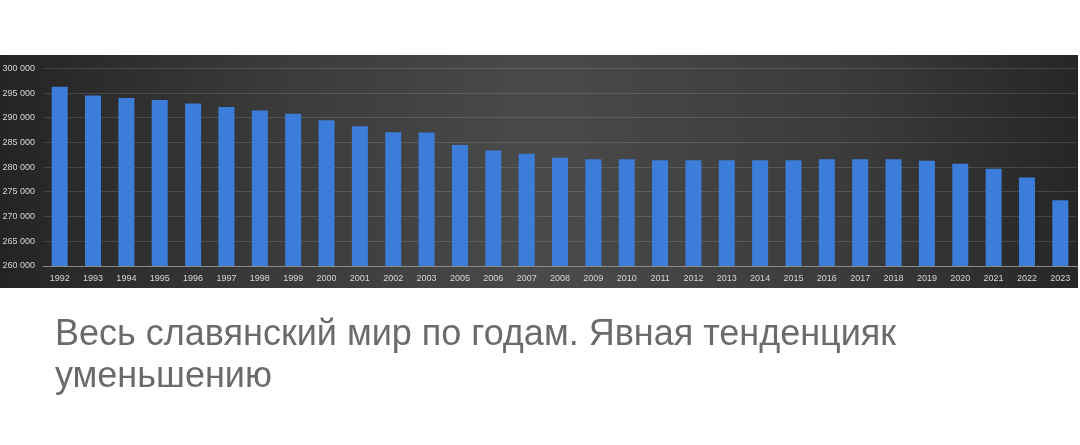 This screenshot has height=445, width=1080. Describe the element at coordinates (826, 277) in the screenshot. I see `x-tick-label: 2016` at that location.